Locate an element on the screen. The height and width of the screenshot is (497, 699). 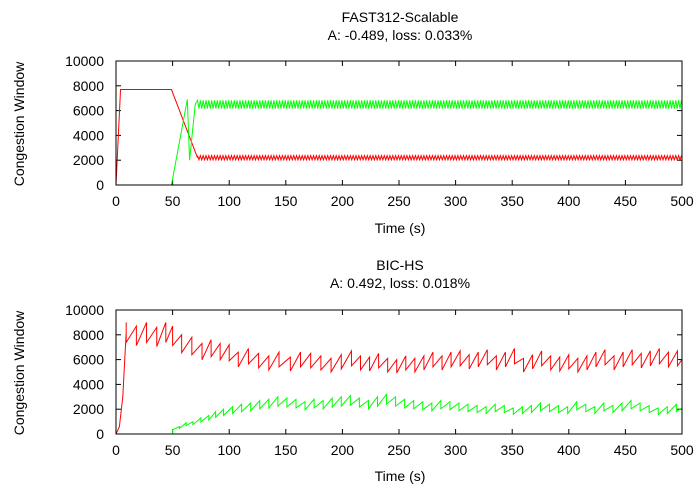
chart-title: BIC-HS is located at coordinates (399, 265).